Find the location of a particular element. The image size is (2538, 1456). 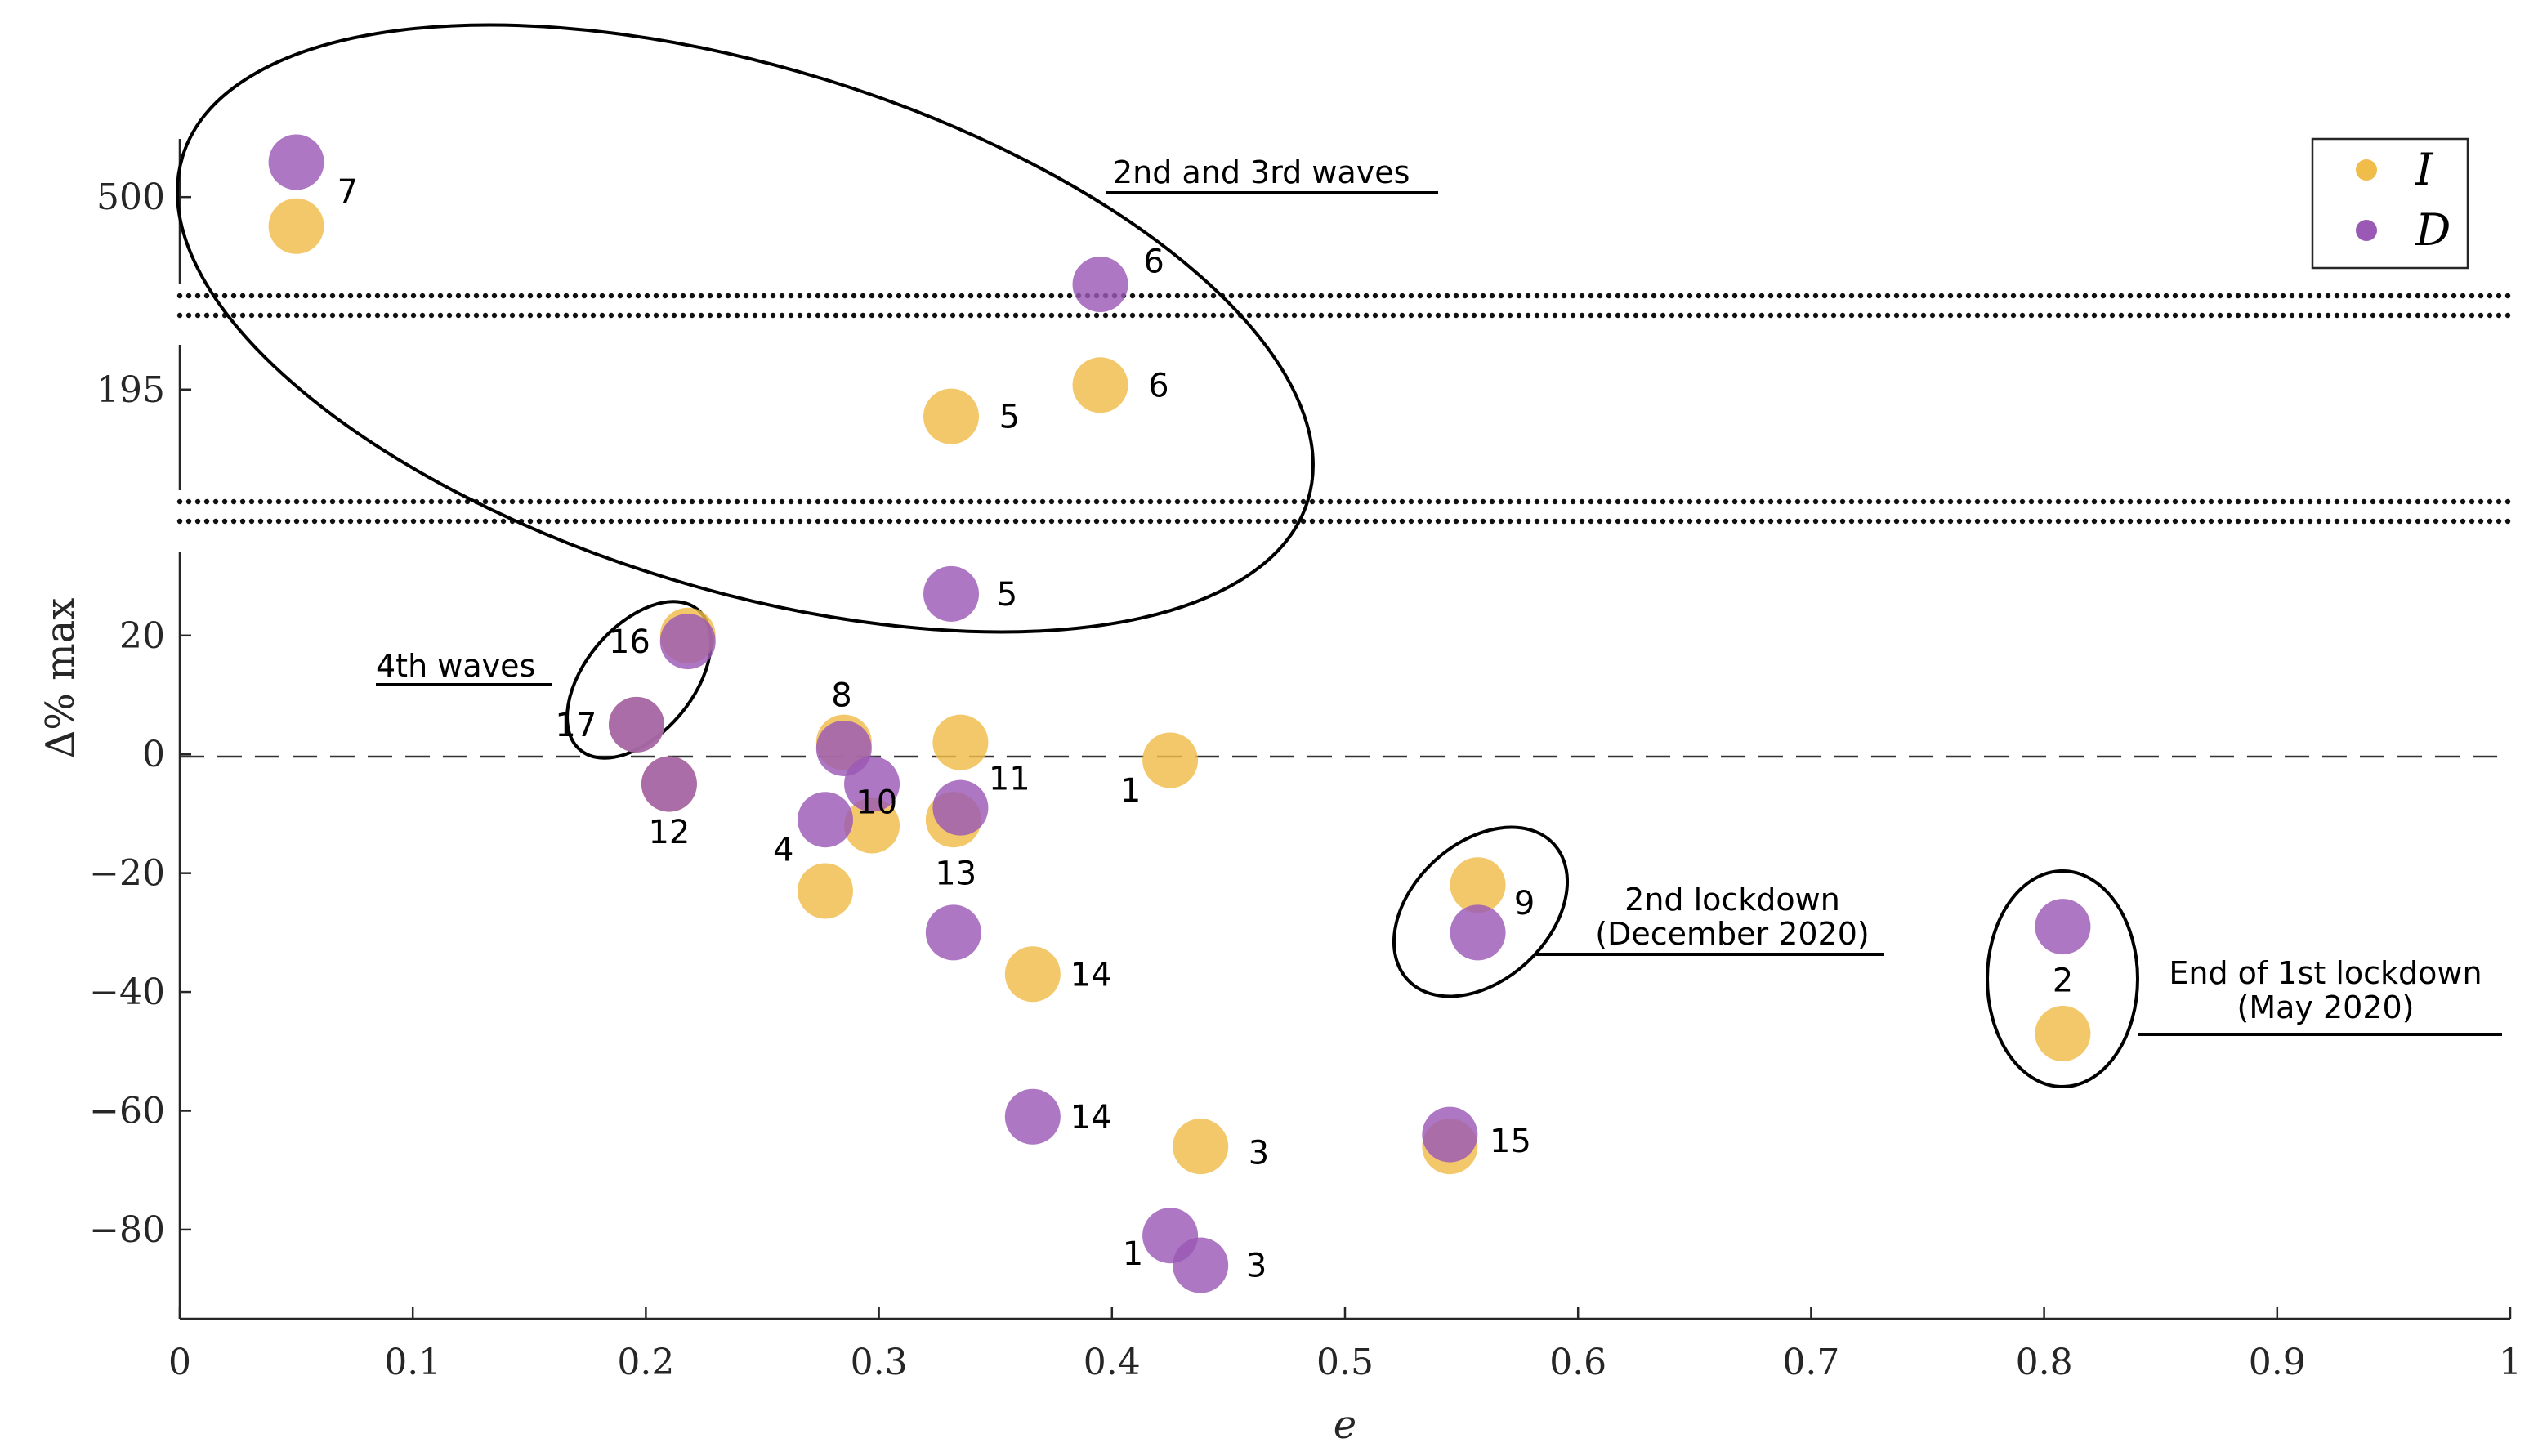

x-tick-label: 0.6 is located at coordinates (1578, 1362).